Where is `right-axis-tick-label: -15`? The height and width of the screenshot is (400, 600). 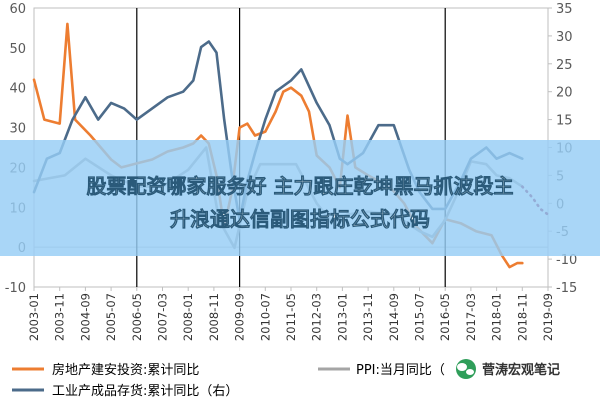
right-axis-tick-label: -15 is located at coordinates (566, 288).